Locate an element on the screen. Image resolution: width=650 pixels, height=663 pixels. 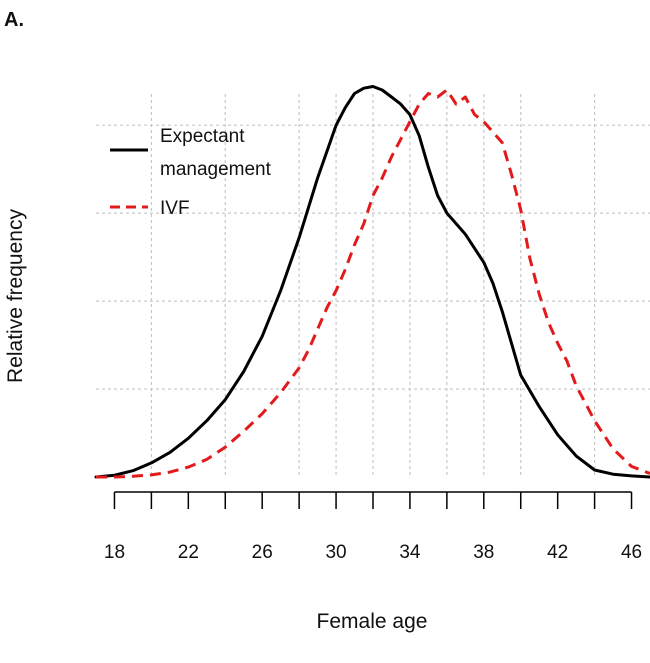
panel-label: A. is located at coordinates (14, 20).